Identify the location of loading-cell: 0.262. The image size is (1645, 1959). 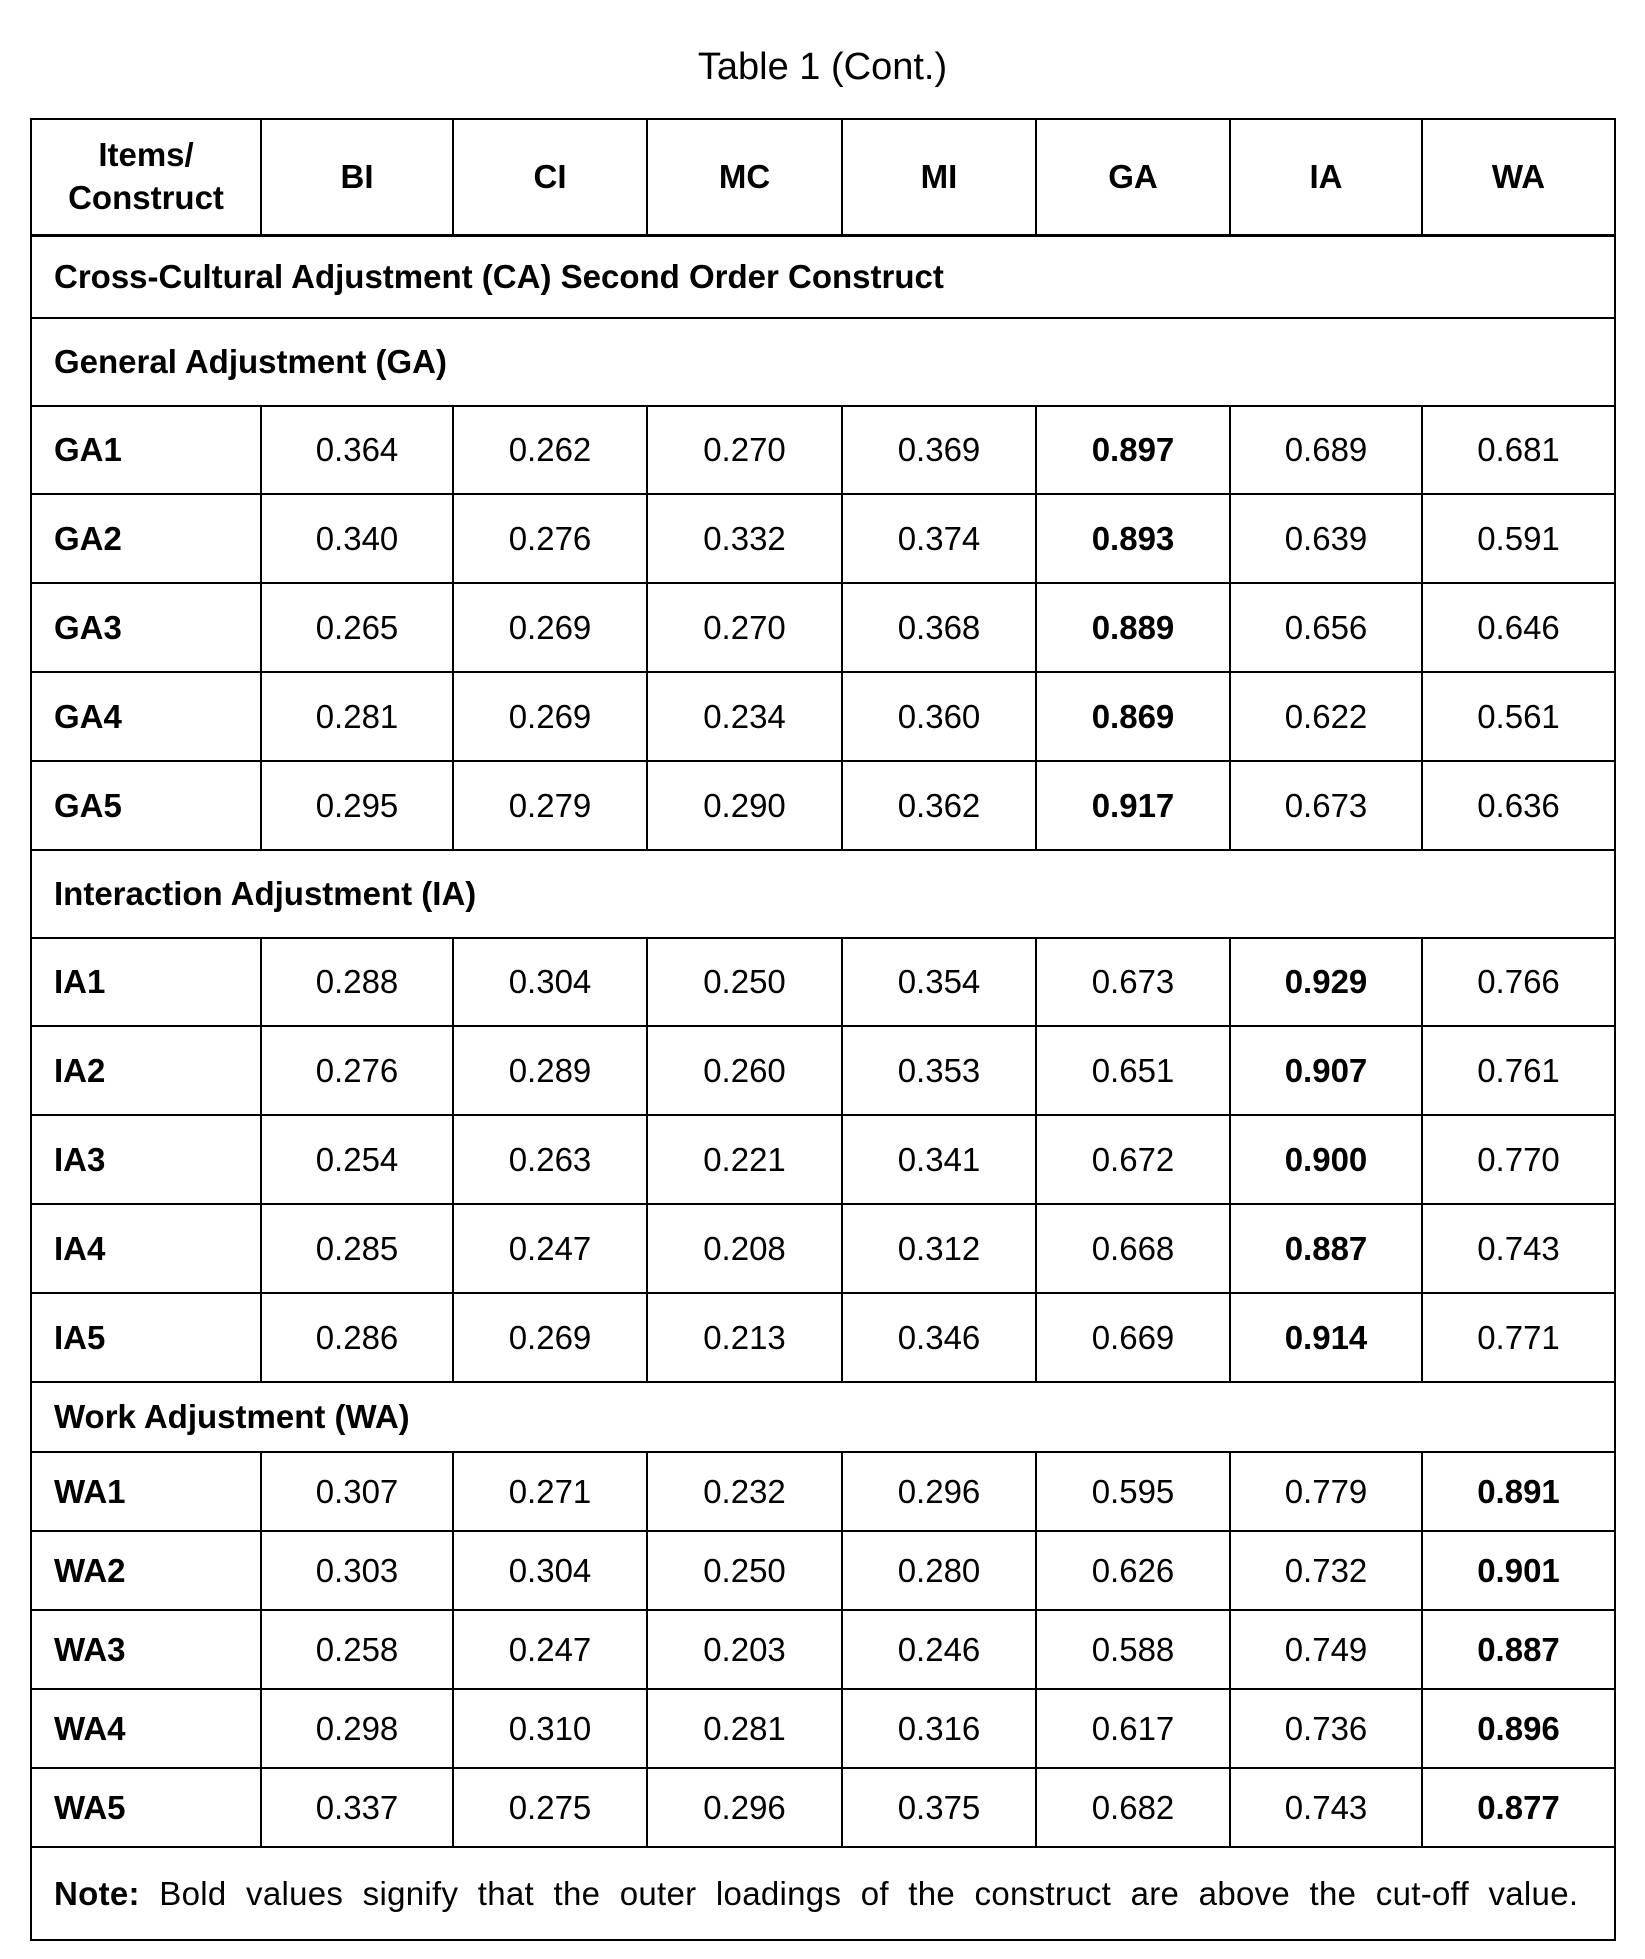
(550, 450).